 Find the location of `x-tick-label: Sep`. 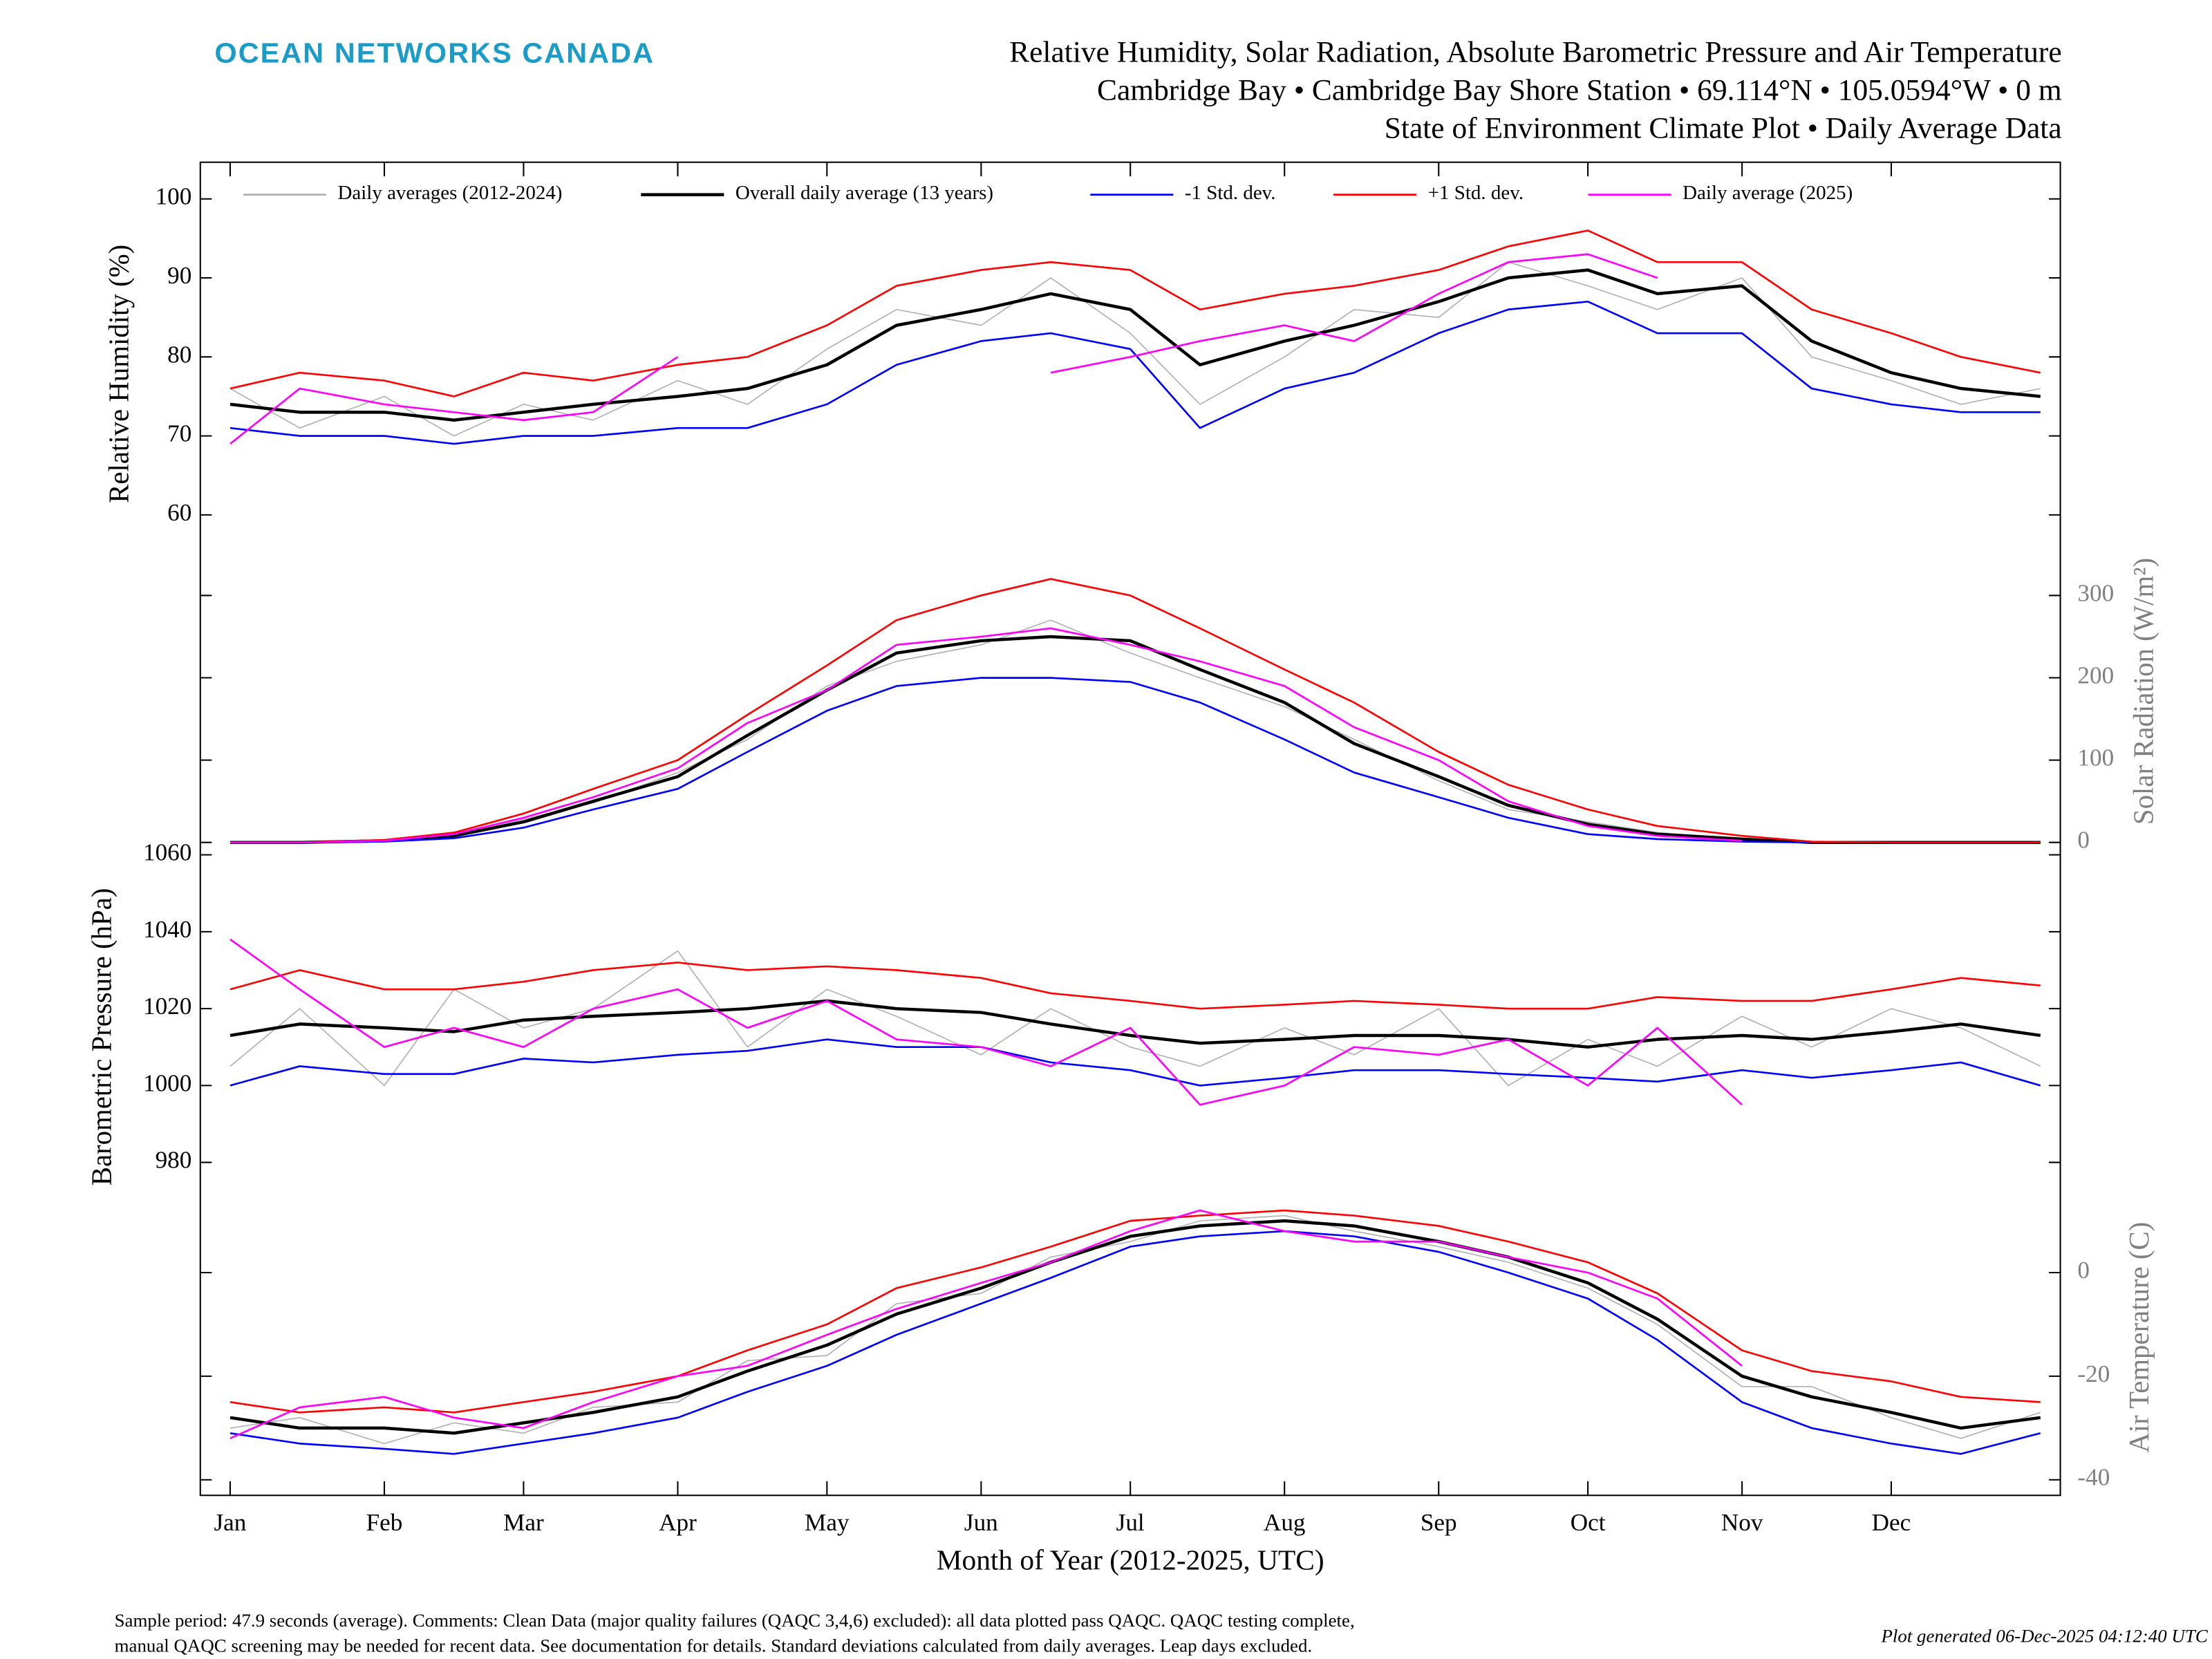

x-tick-label: Sep is located at coordinates (1439, 1522).